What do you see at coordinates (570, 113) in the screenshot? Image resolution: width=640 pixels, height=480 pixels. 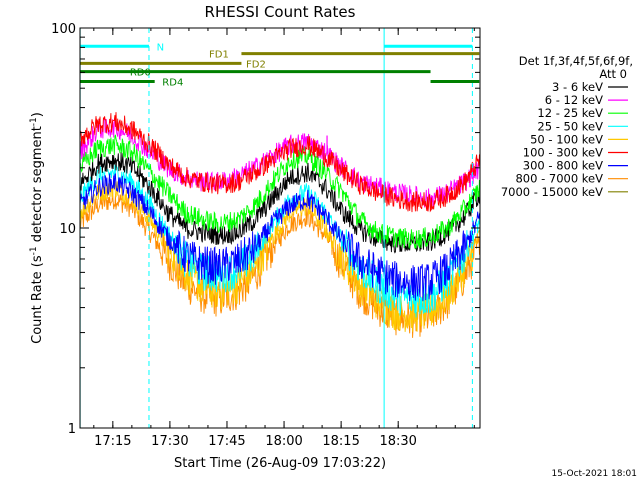 I see `legend-entry: 12 - 25 keV` at bounding box center [570, 113].